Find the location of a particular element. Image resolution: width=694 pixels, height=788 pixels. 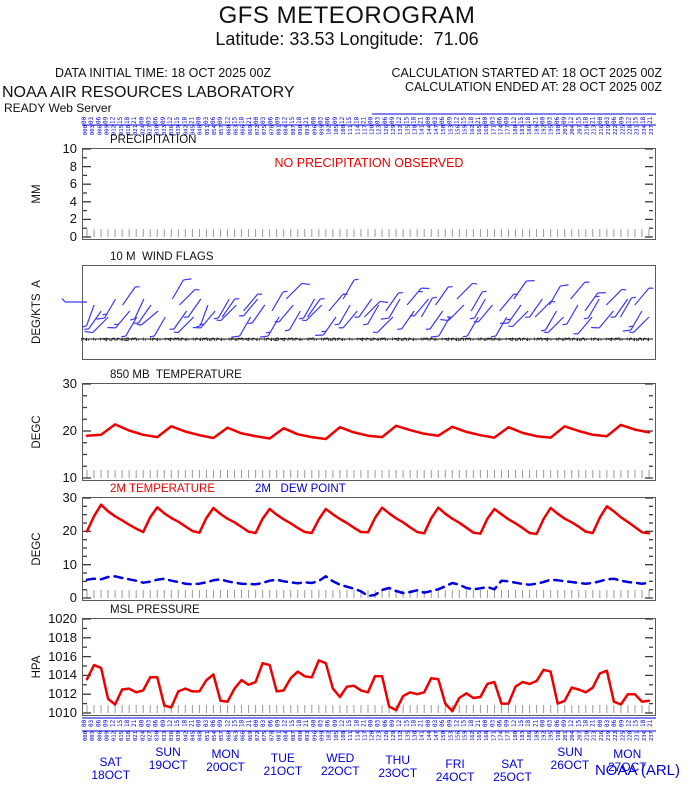

wind-speed-digit: 2 is located at coordinates (632, 339).